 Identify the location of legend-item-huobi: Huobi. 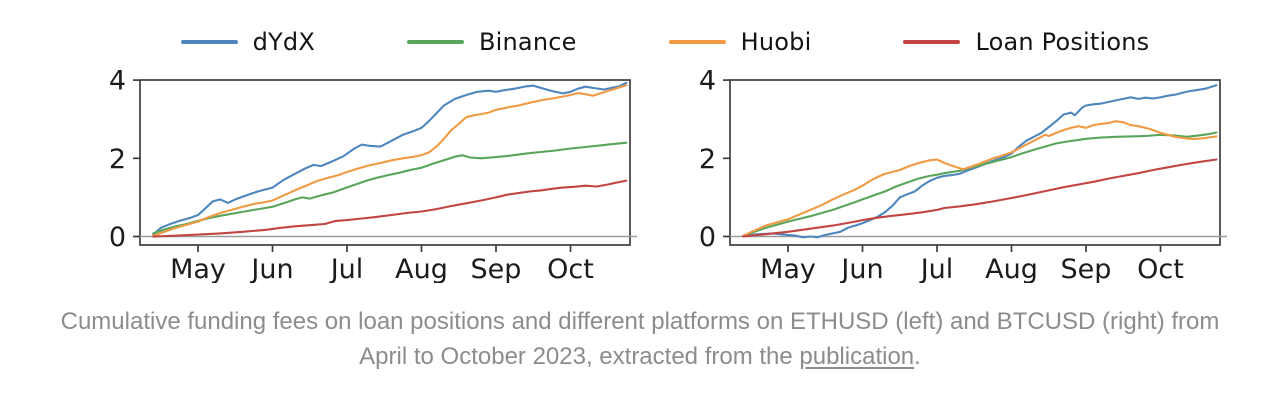
(740, 42).